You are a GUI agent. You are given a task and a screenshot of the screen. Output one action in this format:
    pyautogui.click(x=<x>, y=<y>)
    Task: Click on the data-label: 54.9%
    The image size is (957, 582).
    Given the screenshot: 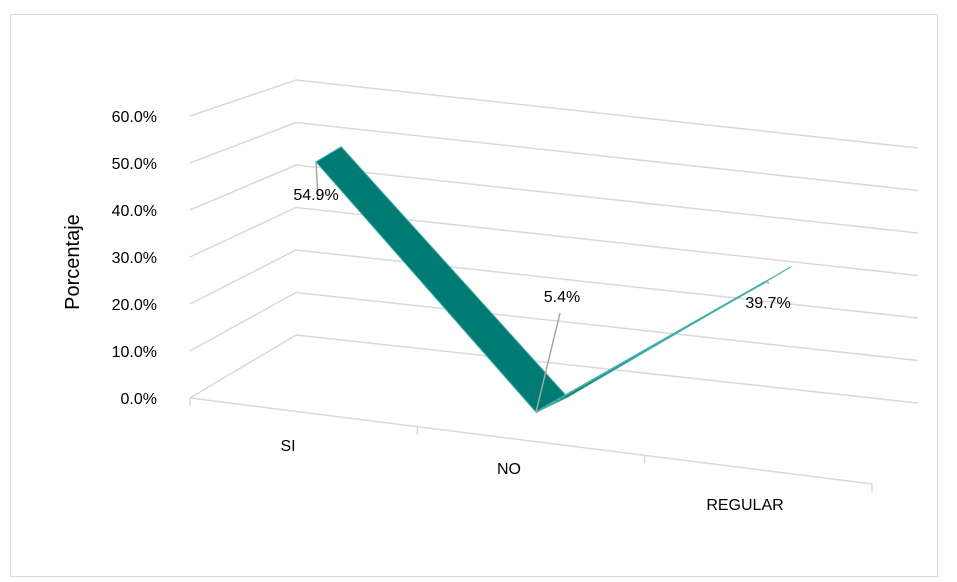 What is the action you would take?
    pyautogui.click(x=315, y=195)
    